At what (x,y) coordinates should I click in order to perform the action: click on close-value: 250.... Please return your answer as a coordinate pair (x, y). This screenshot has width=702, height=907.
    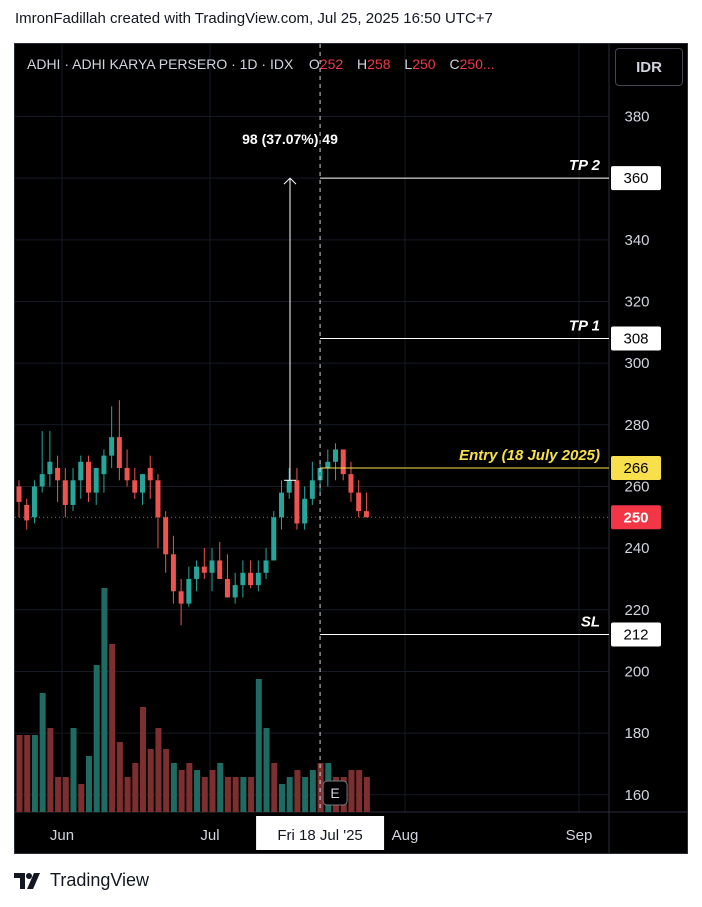
    Looking at the image, I should click on (477, 64).